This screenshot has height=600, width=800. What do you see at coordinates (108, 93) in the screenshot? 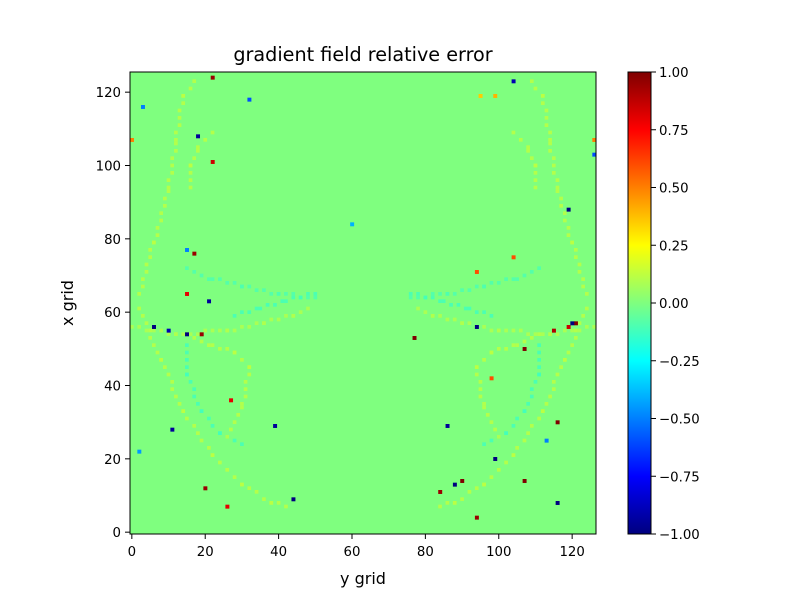
I see `y-tick-label: 120` at bounding box center [108, 93].